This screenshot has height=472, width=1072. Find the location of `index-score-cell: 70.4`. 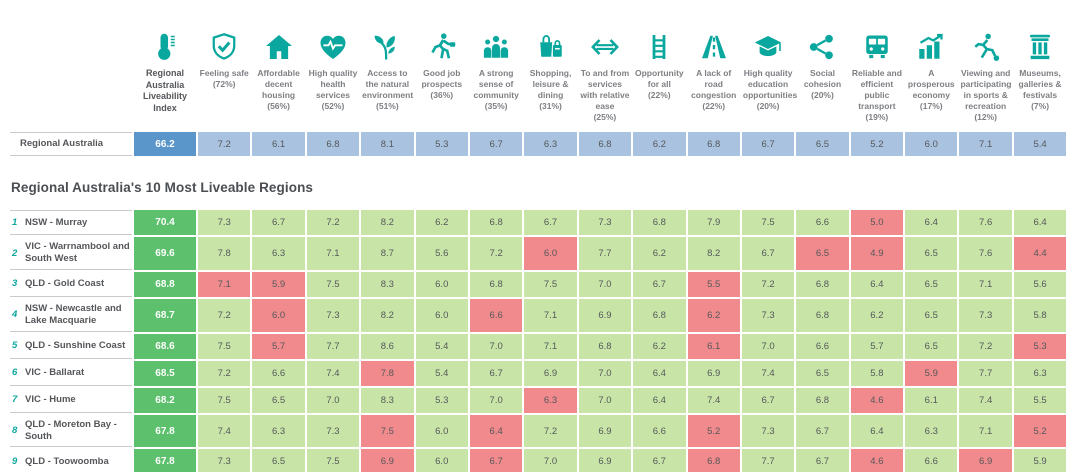

index-score-cell: 70.4 is located at coordinates (165, 223).